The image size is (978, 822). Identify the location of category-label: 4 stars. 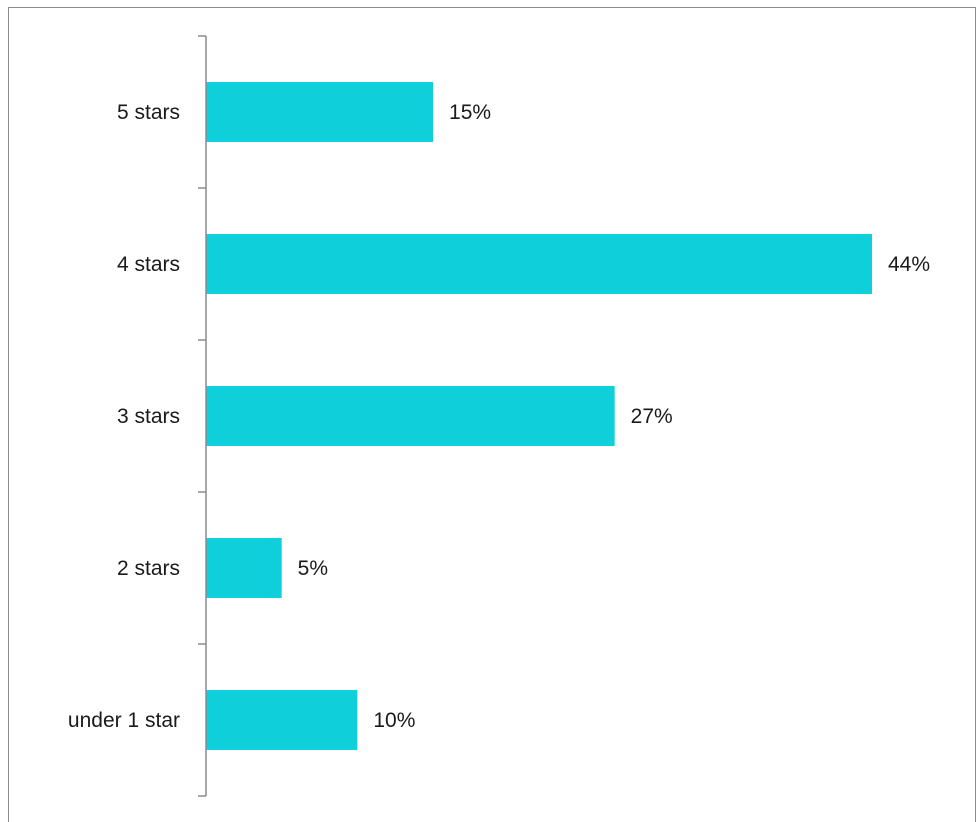
(148, 264).